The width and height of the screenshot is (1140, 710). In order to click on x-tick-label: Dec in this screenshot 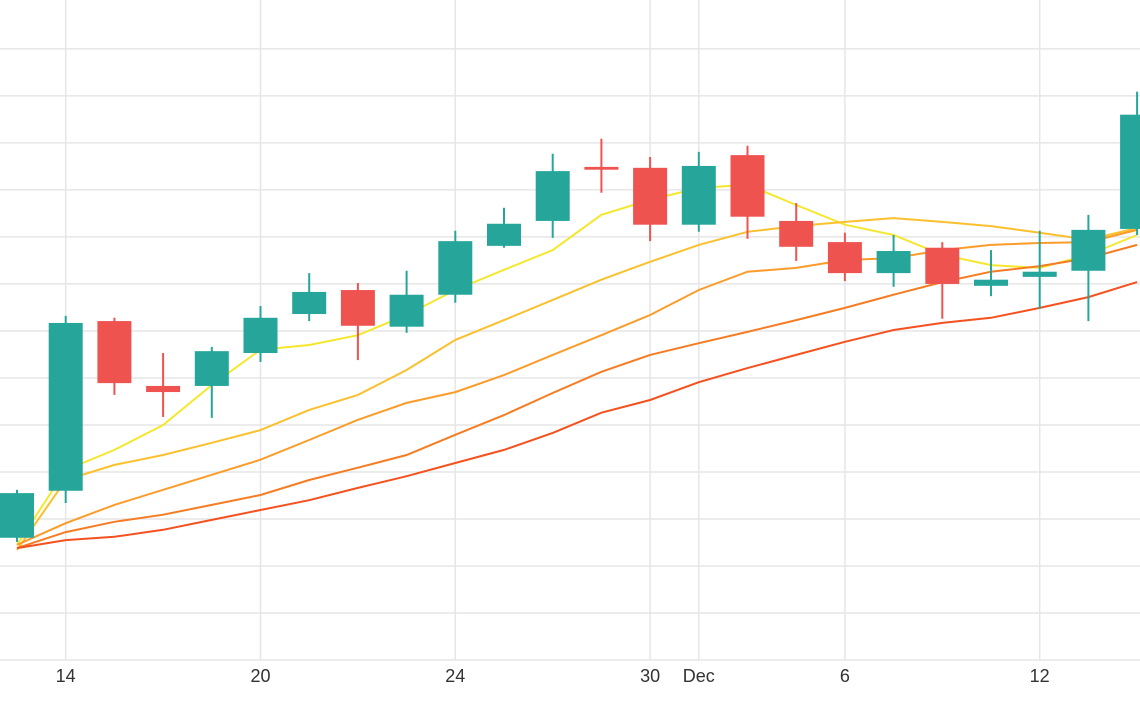, I will do `click(699, 676)`.